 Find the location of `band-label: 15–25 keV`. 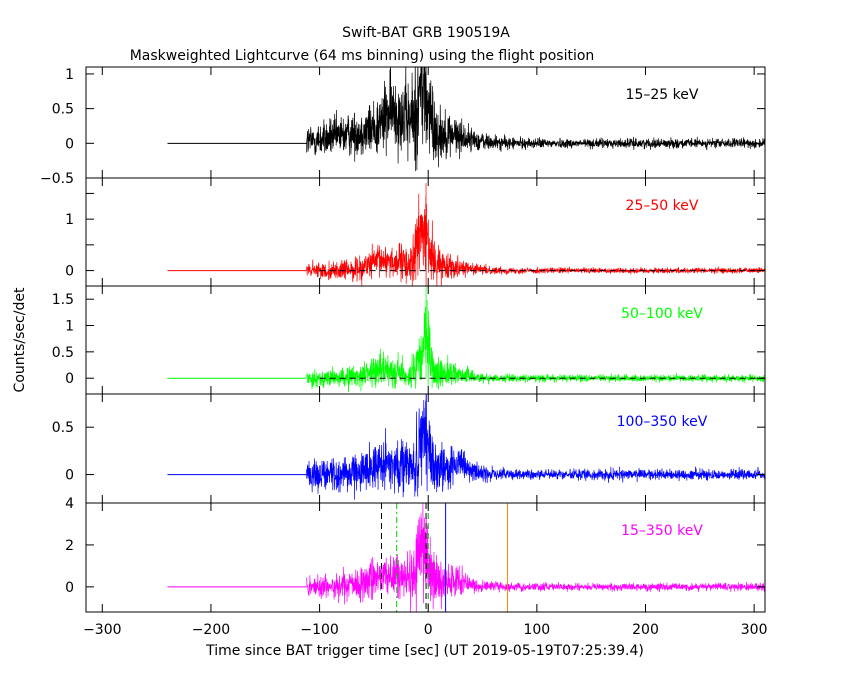

band-label: 15–25 keV is located at coordinates (662, 95).